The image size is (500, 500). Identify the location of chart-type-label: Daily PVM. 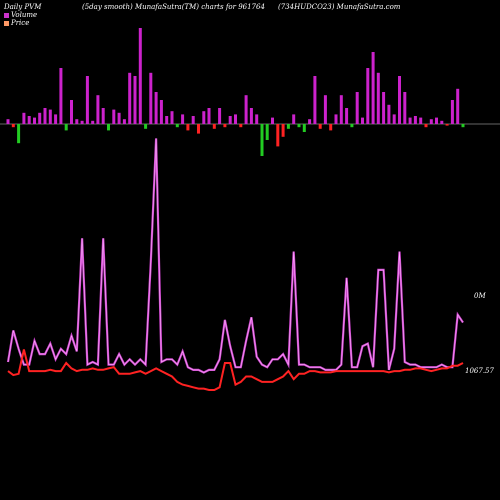
(23, 7).